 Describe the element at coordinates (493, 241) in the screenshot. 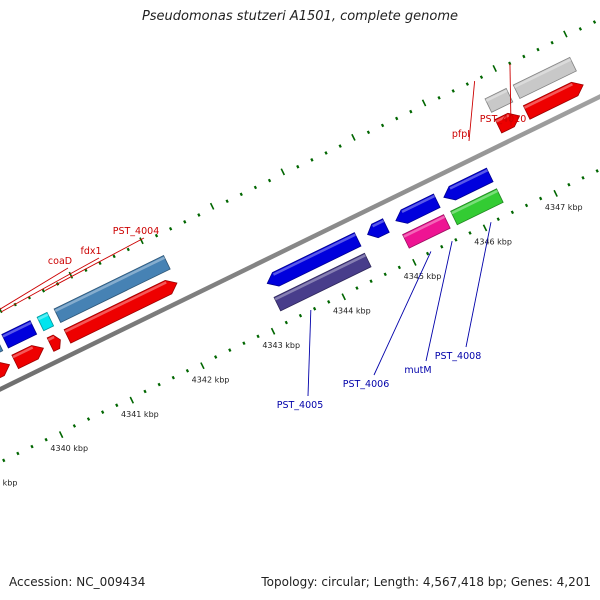

I see `scale-label: 4346 kbp` at that location.